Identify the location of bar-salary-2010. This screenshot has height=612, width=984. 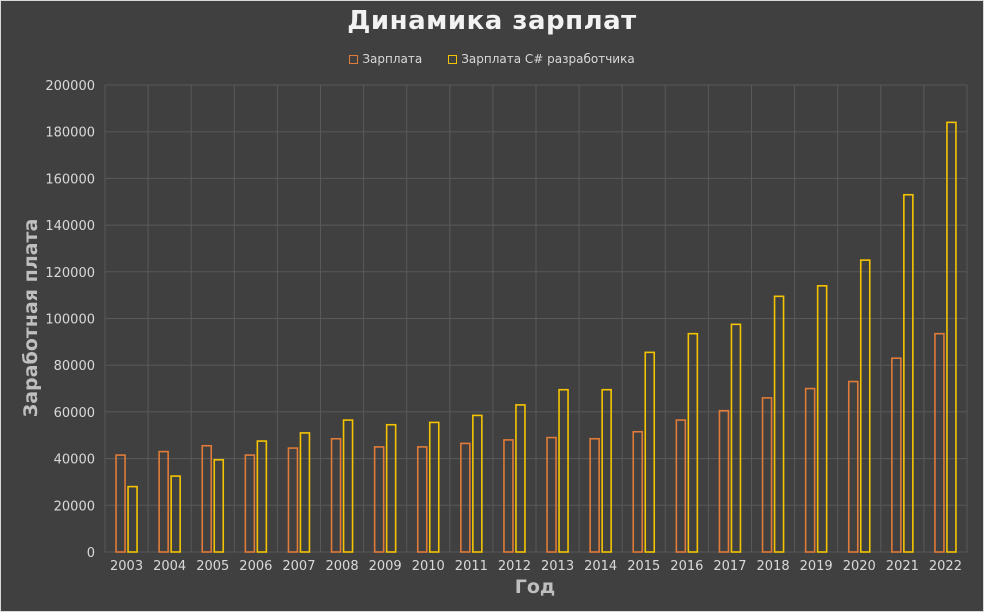
(422, 499).